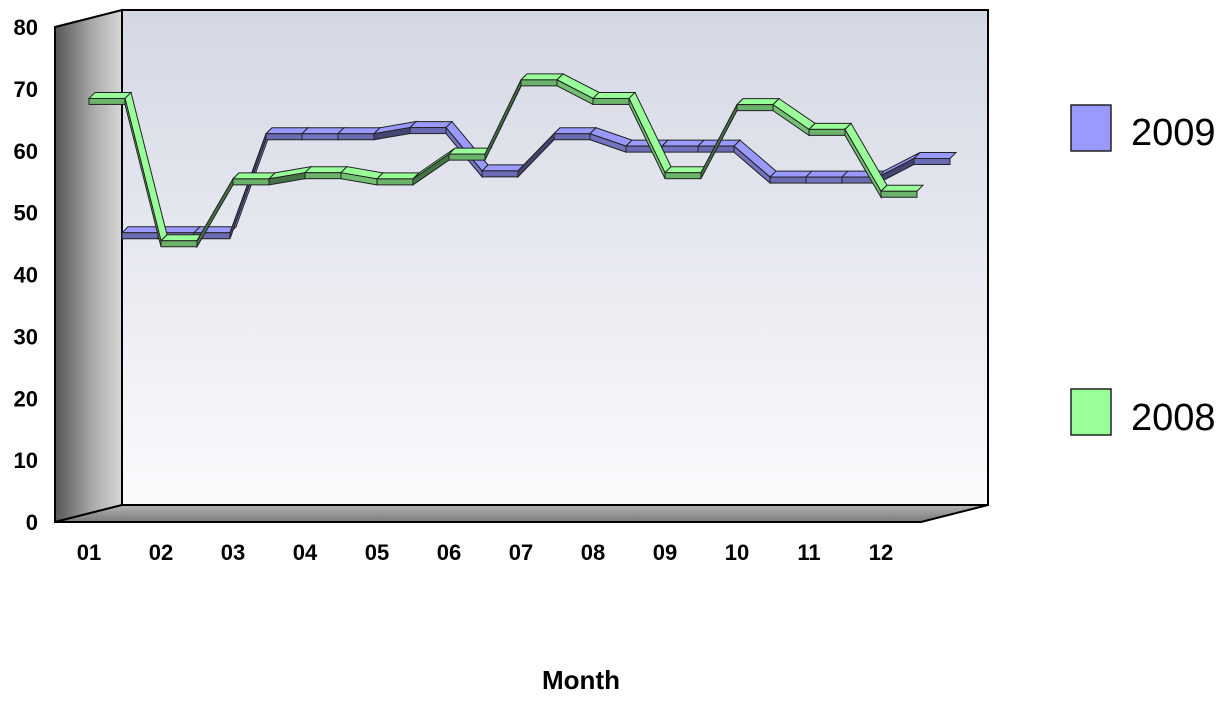 The width and height of the screenshot is (1230, 703). What do you see at coordinates (377, 552) in the screenshot?
I see `x-tick-label: 05` at bounding box center [377, 552].